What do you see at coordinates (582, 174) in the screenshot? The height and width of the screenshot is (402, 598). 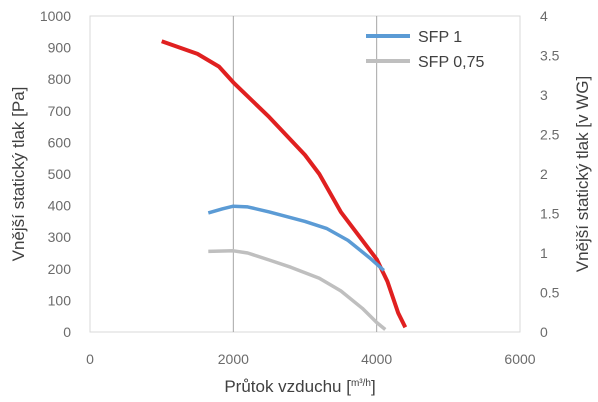 I see `y2-axis-title: Vnější statický tlak [v WG]` at bounding box center [582, 174].